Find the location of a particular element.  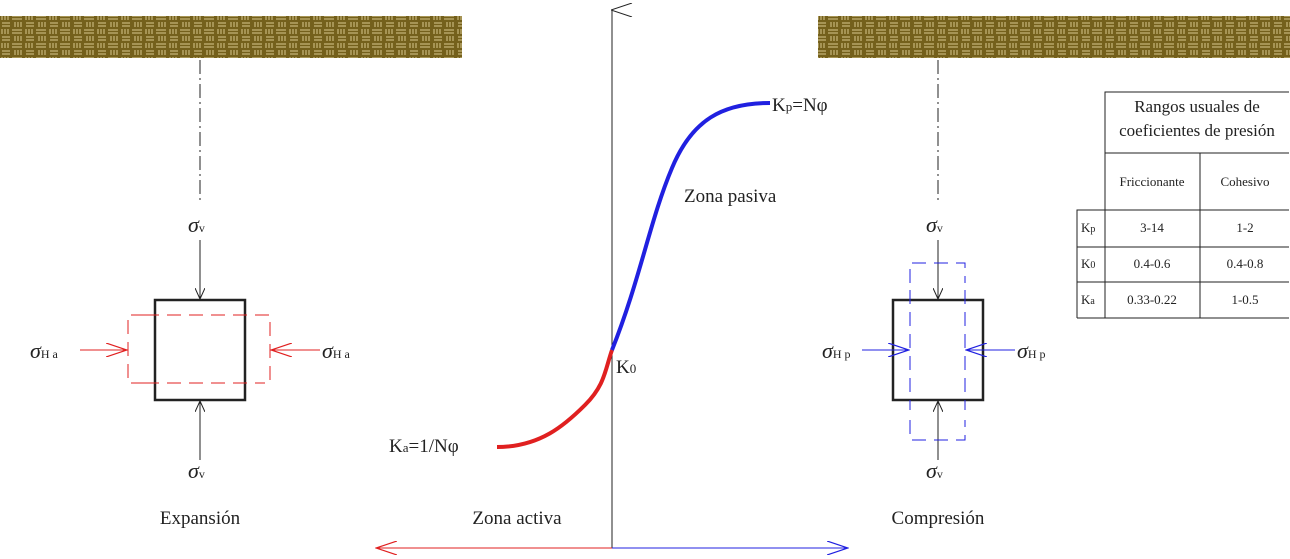

rest: =1/Nφ is located at coordinates (434, 446).